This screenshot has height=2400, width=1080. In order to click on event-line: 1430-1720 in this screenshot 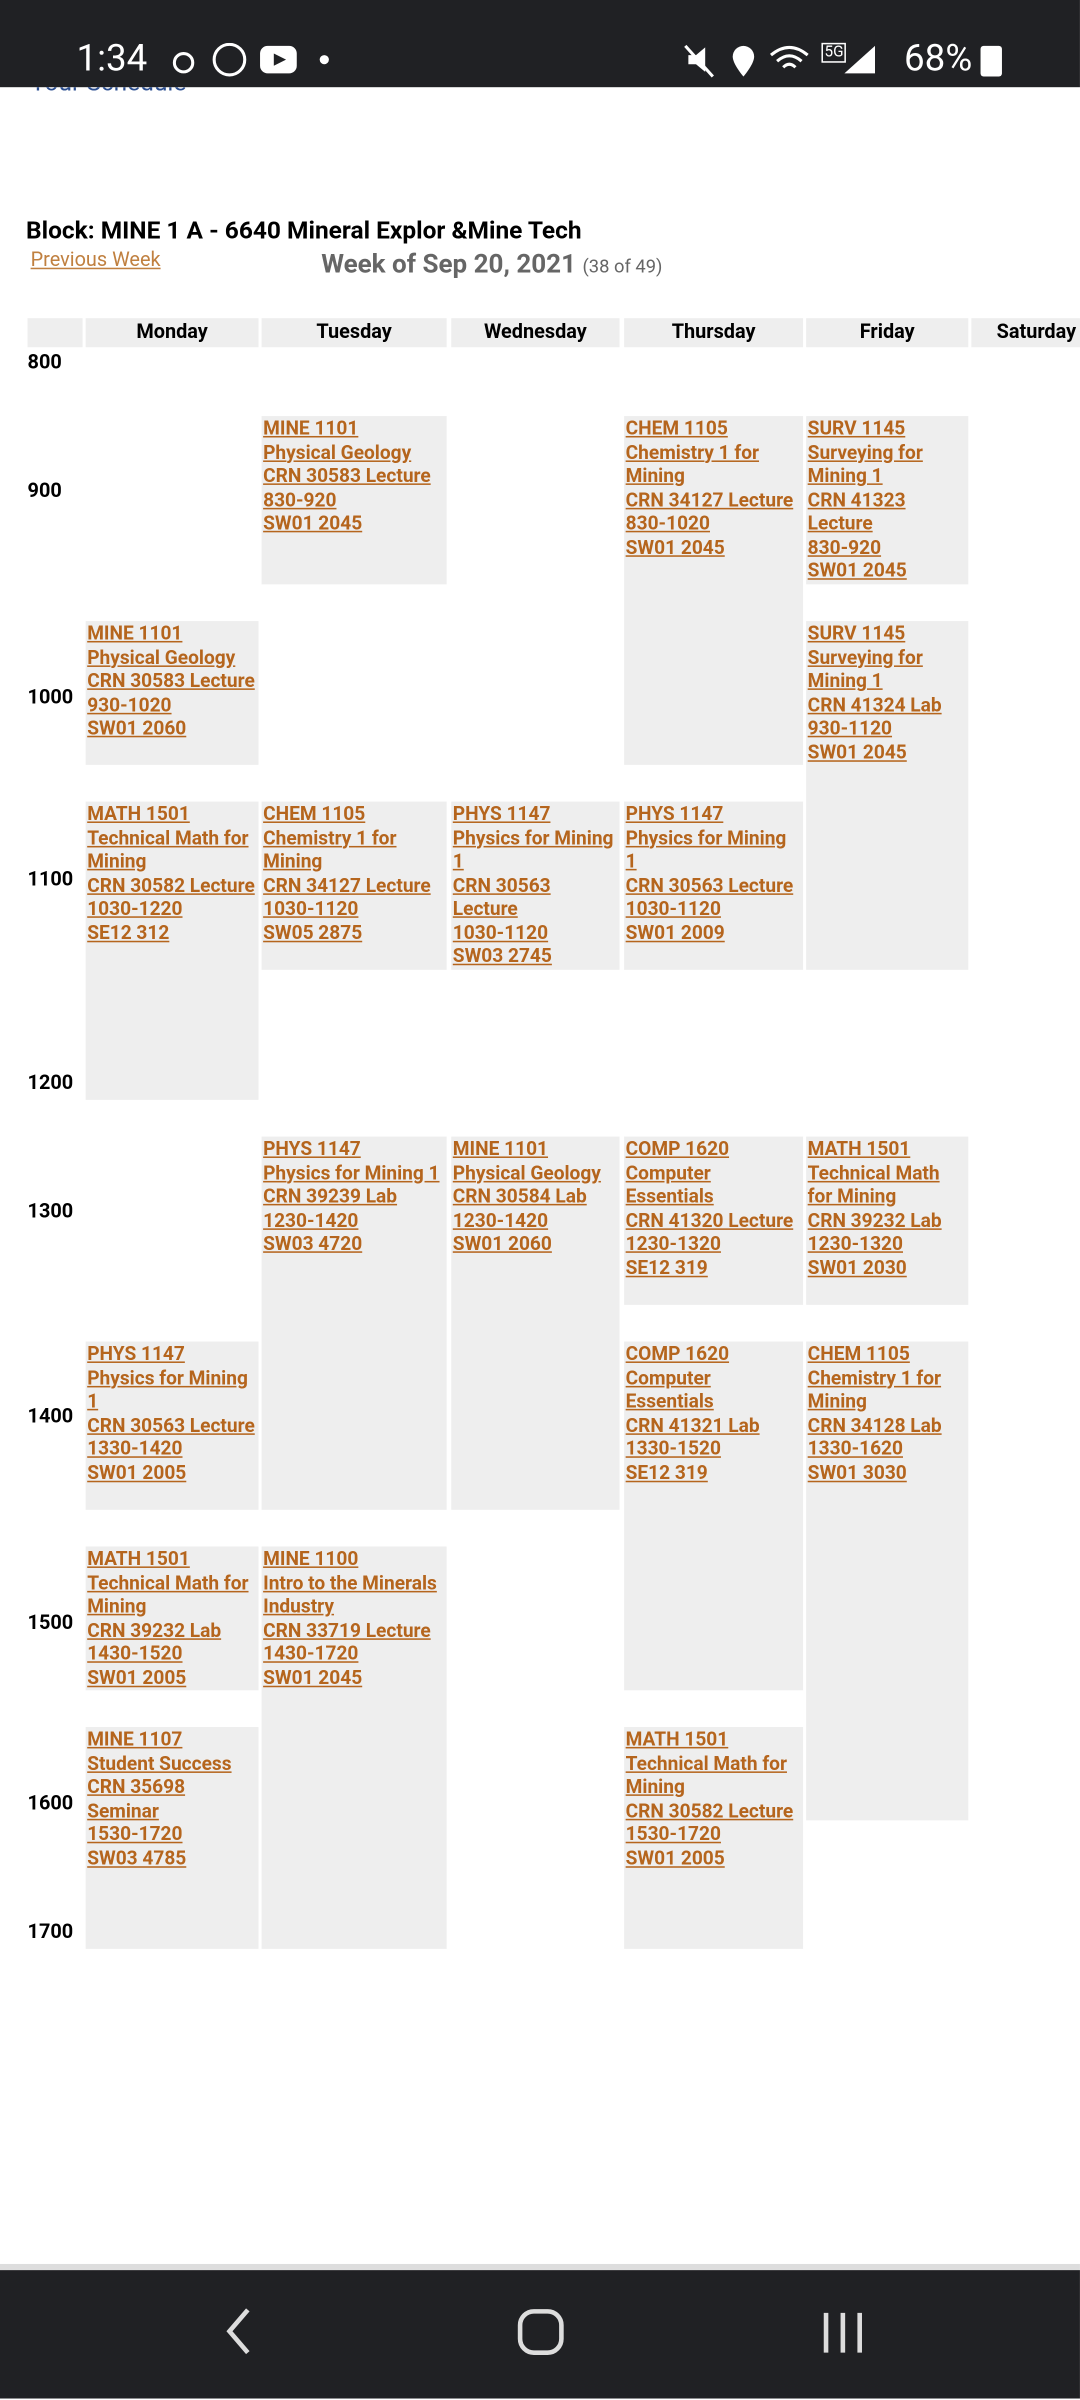, I will do `click(311, 1654)`.